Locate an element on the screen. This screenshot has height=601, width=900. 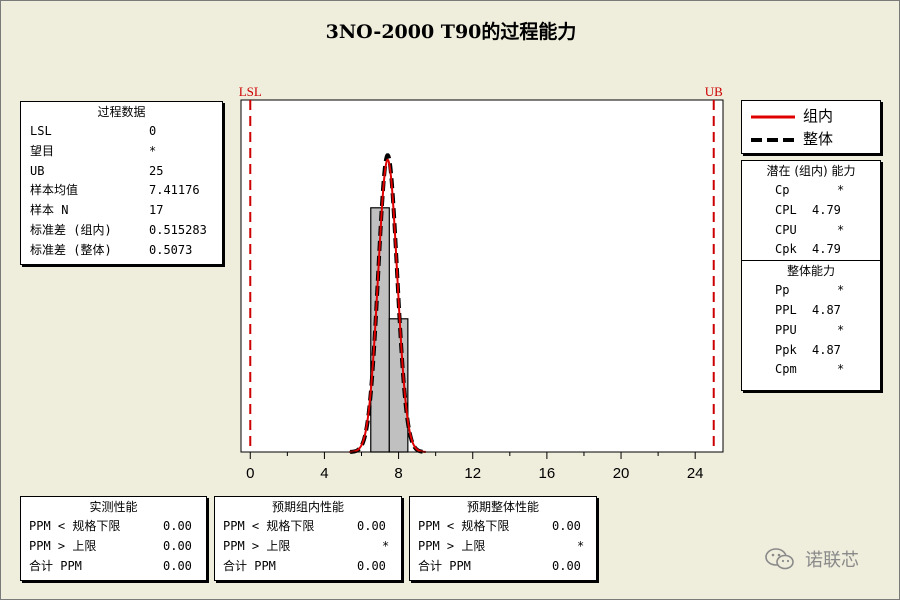
row-label: Pp is located at coordinates (782, 290).